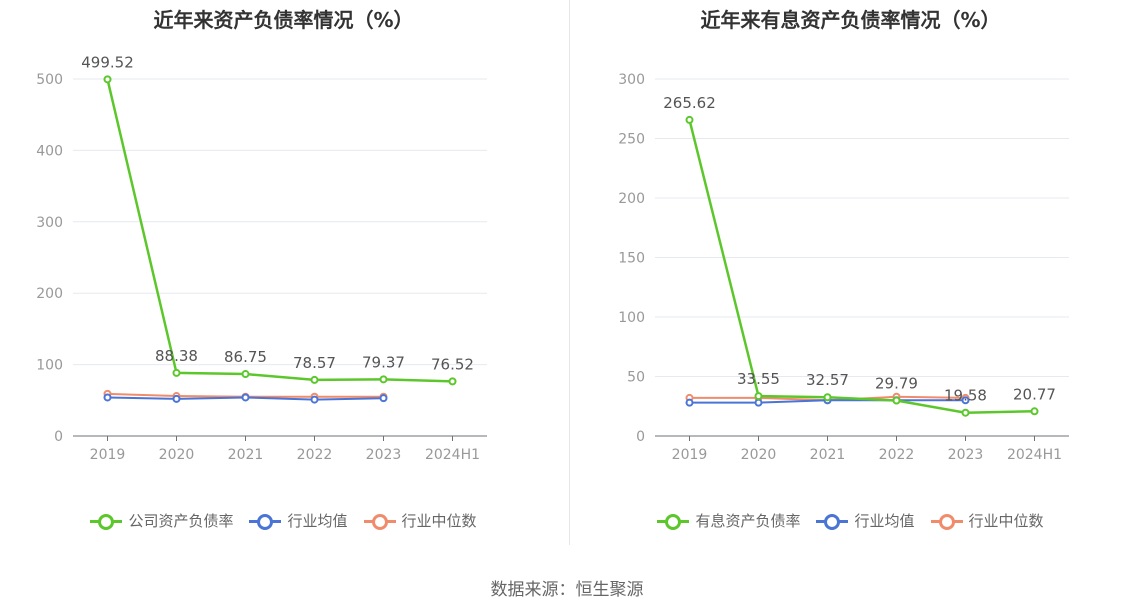 Image resolution: width=1134 pixels, height=612 pixels. What do you see at coordinates (896, 384) in the screenshot?
I see `data-label: 29.79` at bounding box center [896, 384].